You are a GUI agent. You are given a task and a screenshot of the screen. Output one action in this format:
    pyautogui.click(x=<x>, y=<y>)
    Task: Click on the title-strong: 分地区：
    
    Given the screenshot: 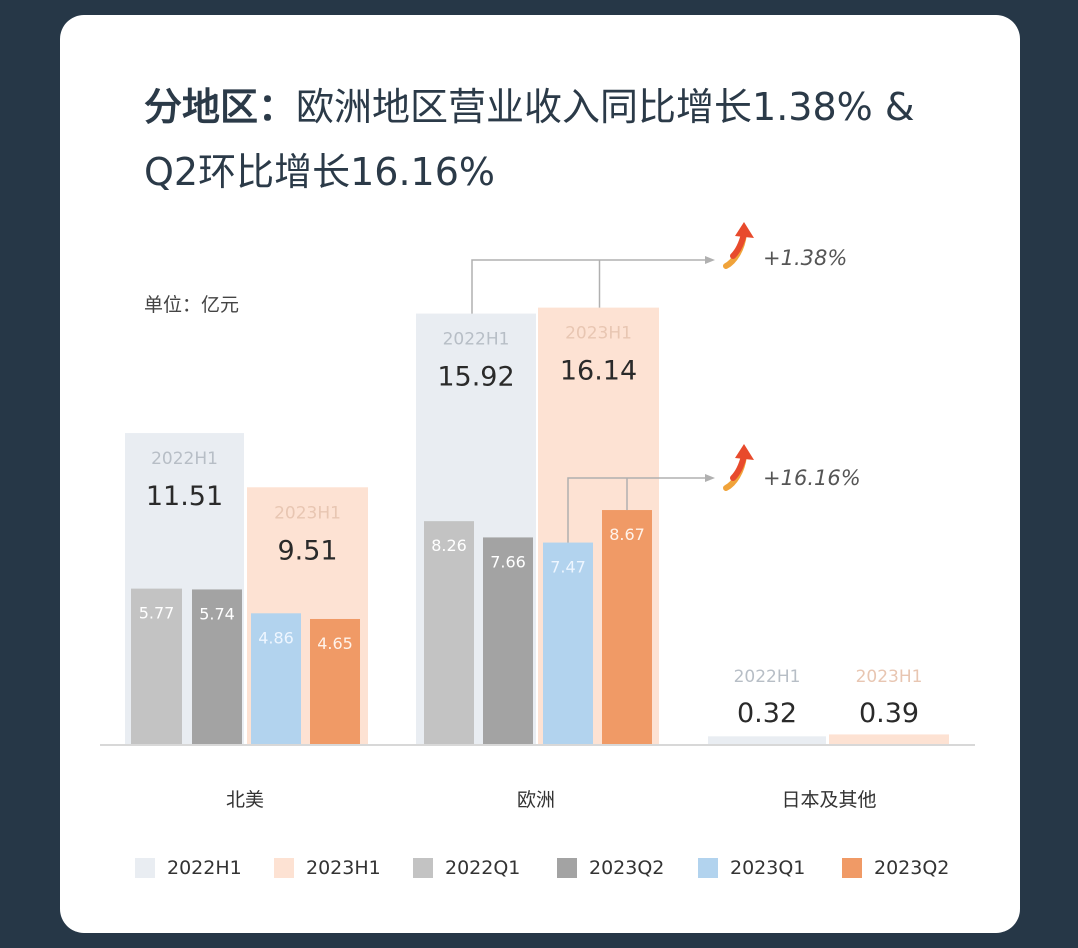 What is the action you would take?
    pyautogui.click(x=220, y=107)
    